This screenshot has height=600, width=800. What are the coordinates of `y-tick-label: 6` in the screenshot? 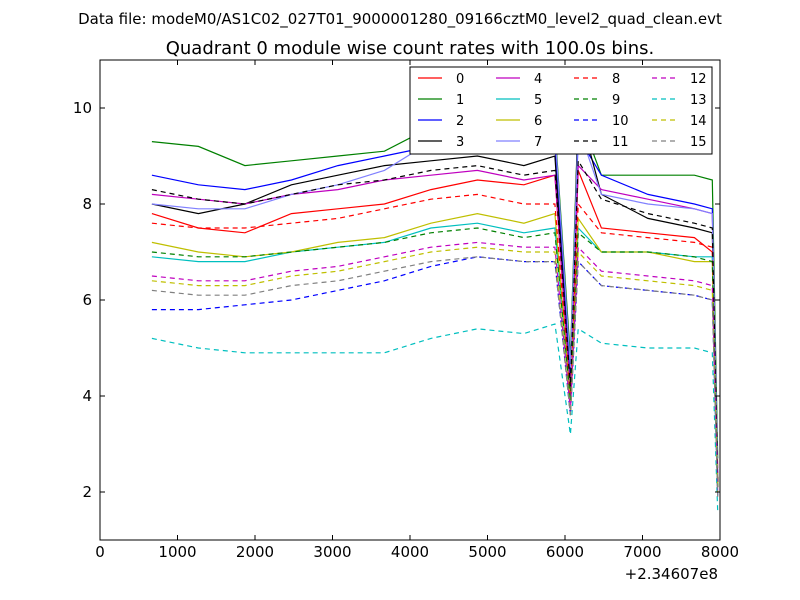 It's located at (87, 300).